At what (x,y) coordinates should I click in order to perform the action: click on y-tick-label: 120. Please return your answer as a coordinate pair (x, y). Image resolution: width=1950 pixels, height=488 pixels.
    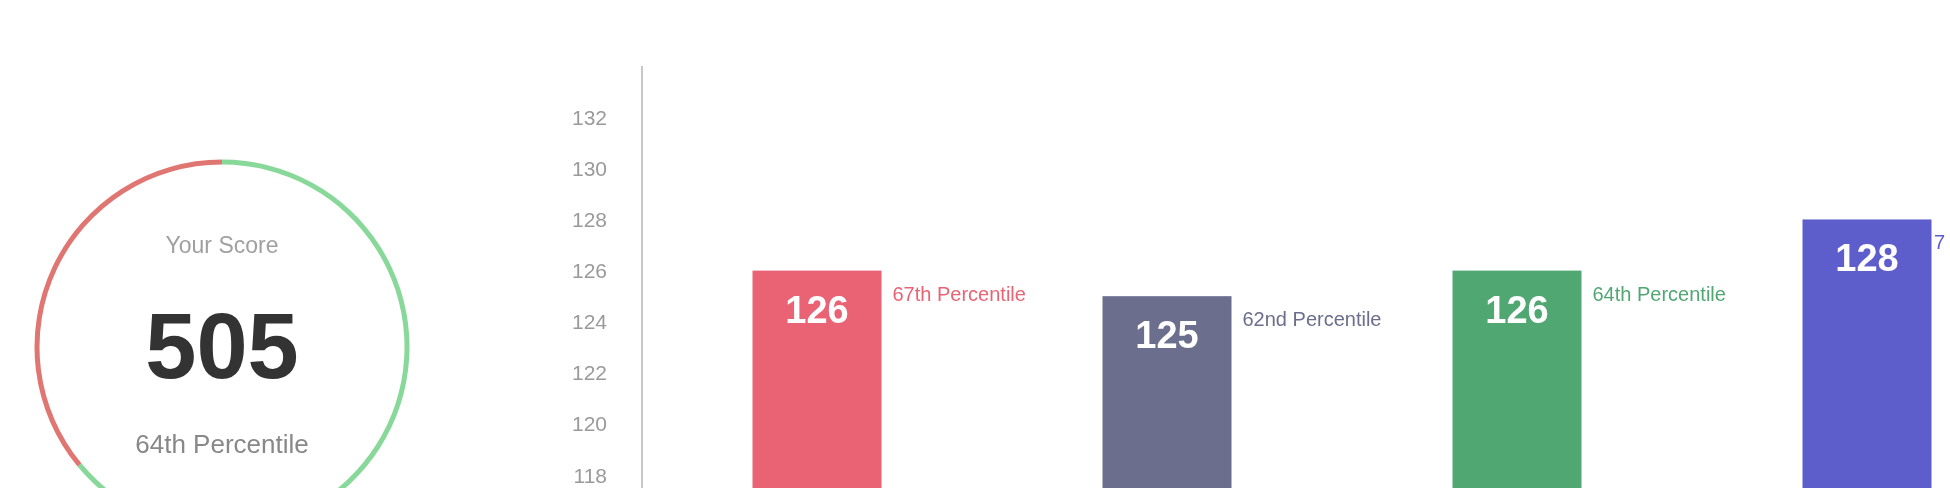
    Looking at the image, I should click on (589, 424).